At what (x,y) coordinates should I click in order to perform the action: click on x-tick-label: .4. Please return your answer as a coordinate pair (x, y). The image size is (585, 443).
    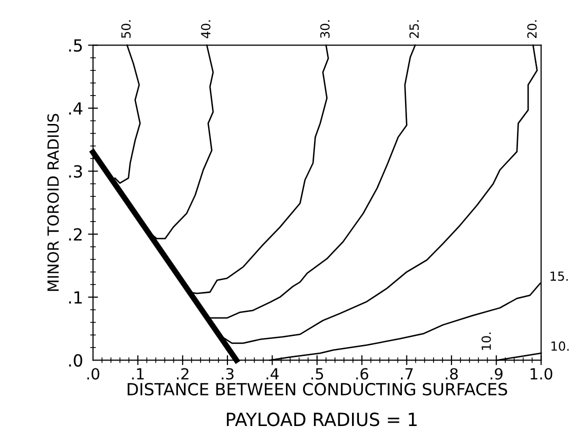
    Looking at the image, I should click on (272, 374).